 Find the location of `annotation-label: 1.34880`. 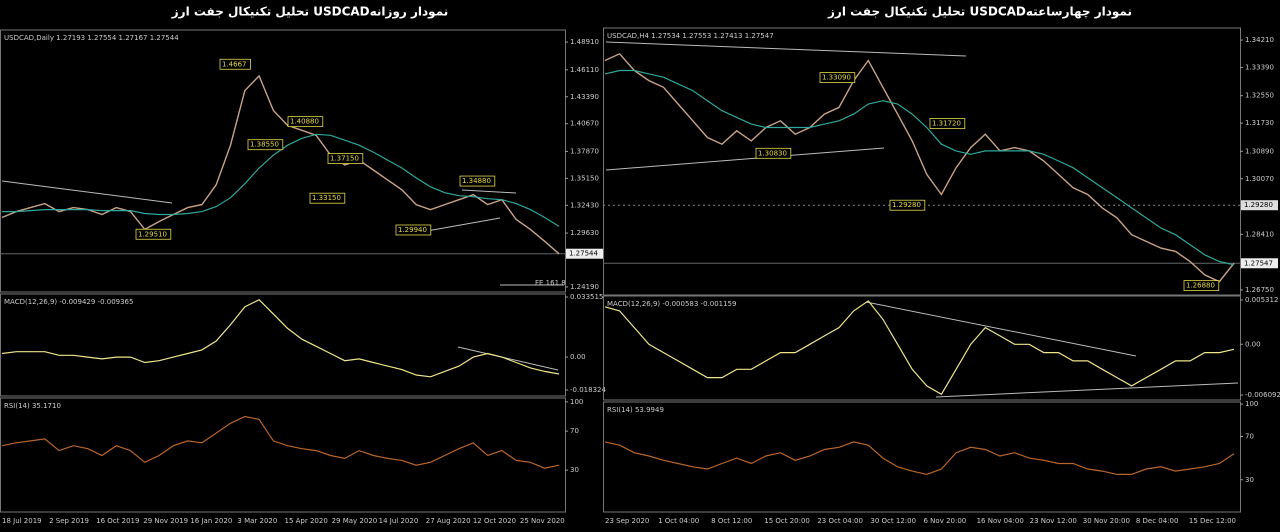

annotation-label: 1.34880 is located at coordinates (476, 181).